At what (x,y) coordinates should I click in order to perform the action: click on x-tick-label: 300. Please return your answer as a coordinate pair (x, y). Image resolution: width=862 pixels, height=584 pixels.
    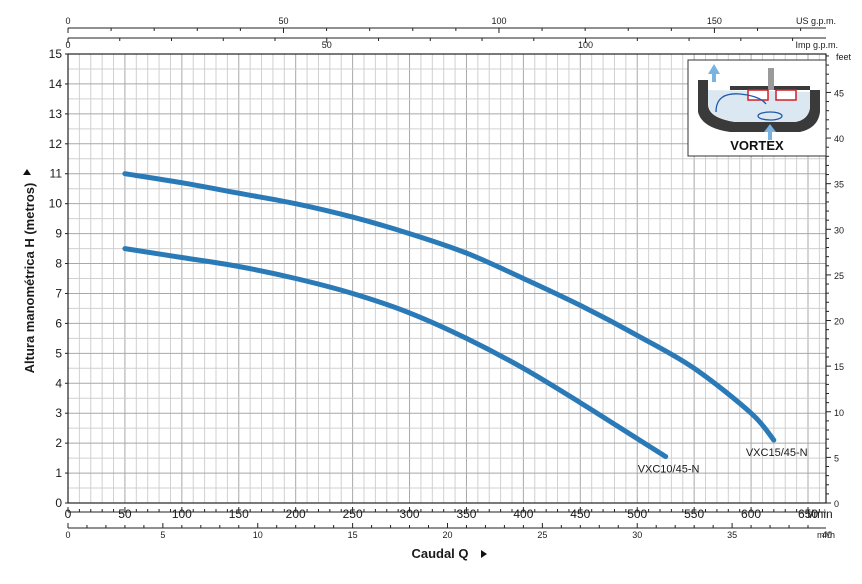
    Looking at the image, I should click on (410, 514).